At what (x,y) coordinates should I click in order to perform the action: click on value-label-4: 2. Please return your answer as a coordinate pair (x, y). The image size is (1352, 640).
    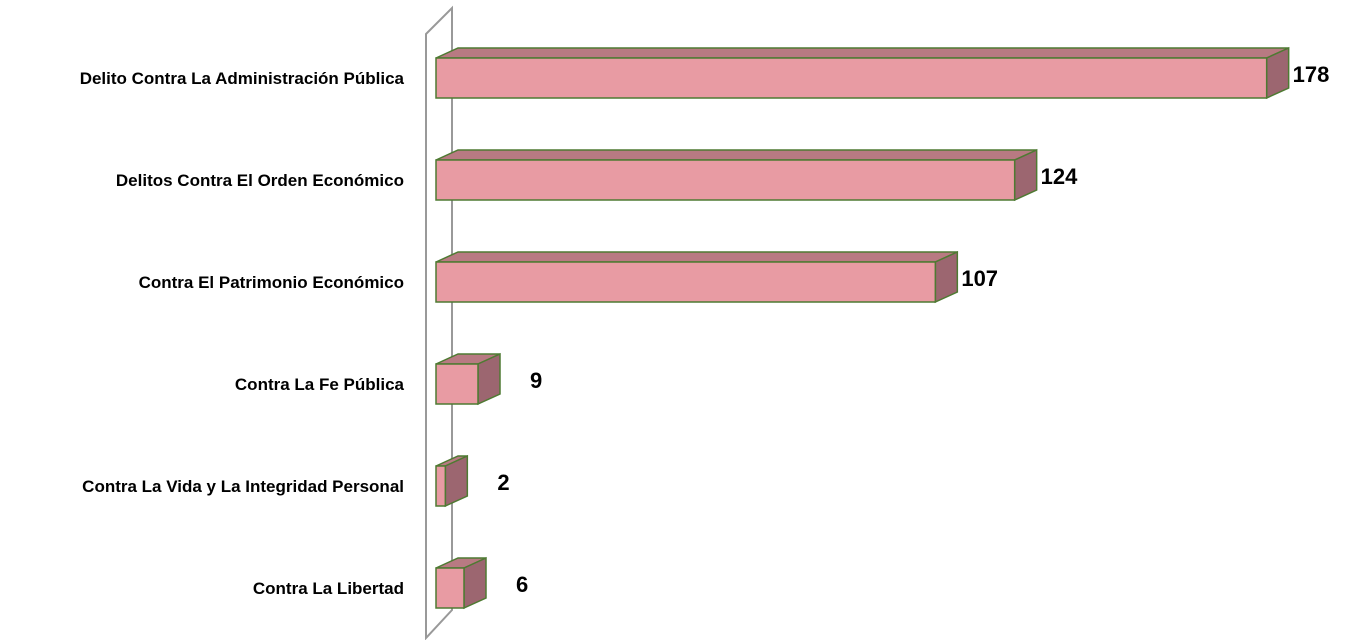
    Looking at the image, I should click on (503, 482).